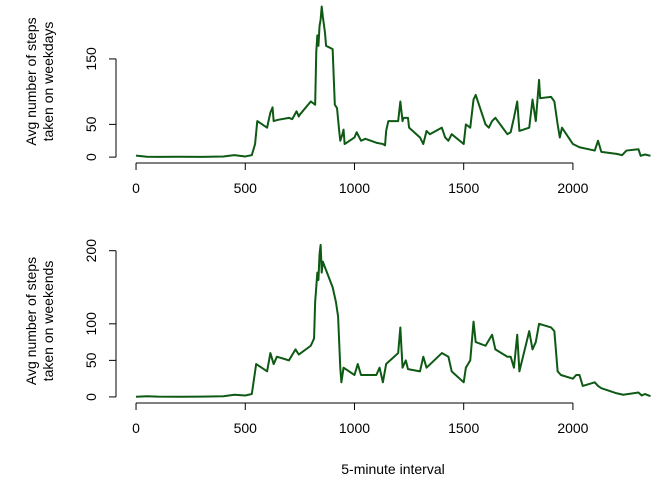 Image resolution: width=672 pixels, height=485 pixels. What do you see at coordinates (48, 82) in the screenshot?
I see `y-axis-title: taken on weekdays` at bounding box center [48, 82].